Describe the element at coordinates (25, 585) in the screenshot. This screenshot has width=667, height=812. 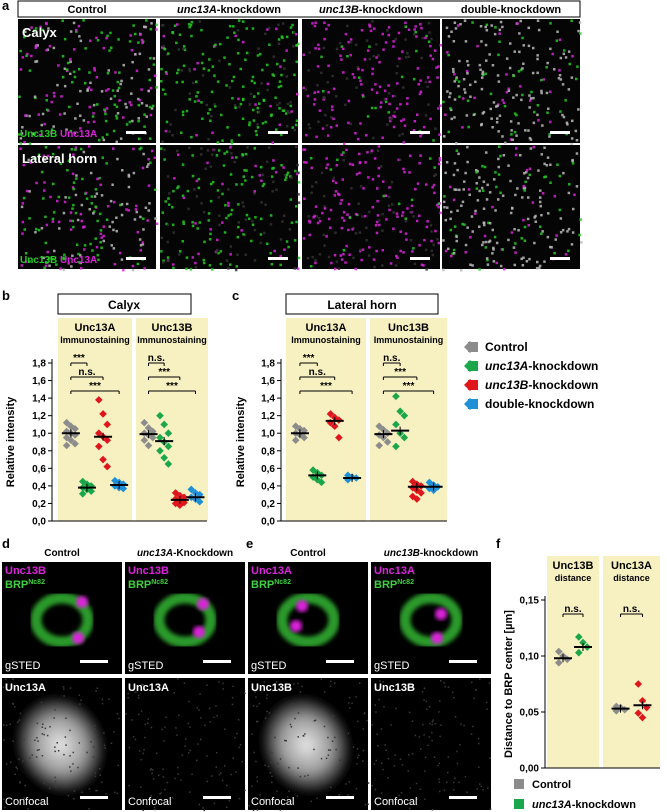
I see `sted-channel-2: BRPNc82` at that location.